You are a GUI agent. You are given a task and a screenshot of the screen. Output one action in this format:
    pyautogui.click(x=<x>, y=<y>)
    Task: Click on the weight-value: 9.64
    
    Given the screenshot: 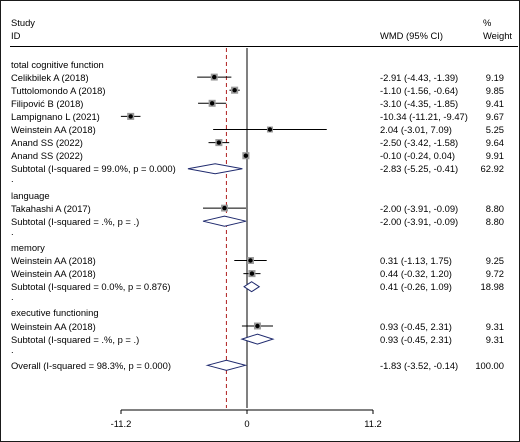 What is the action you would take?
    pyautogui.click(x=494, y=143)
    